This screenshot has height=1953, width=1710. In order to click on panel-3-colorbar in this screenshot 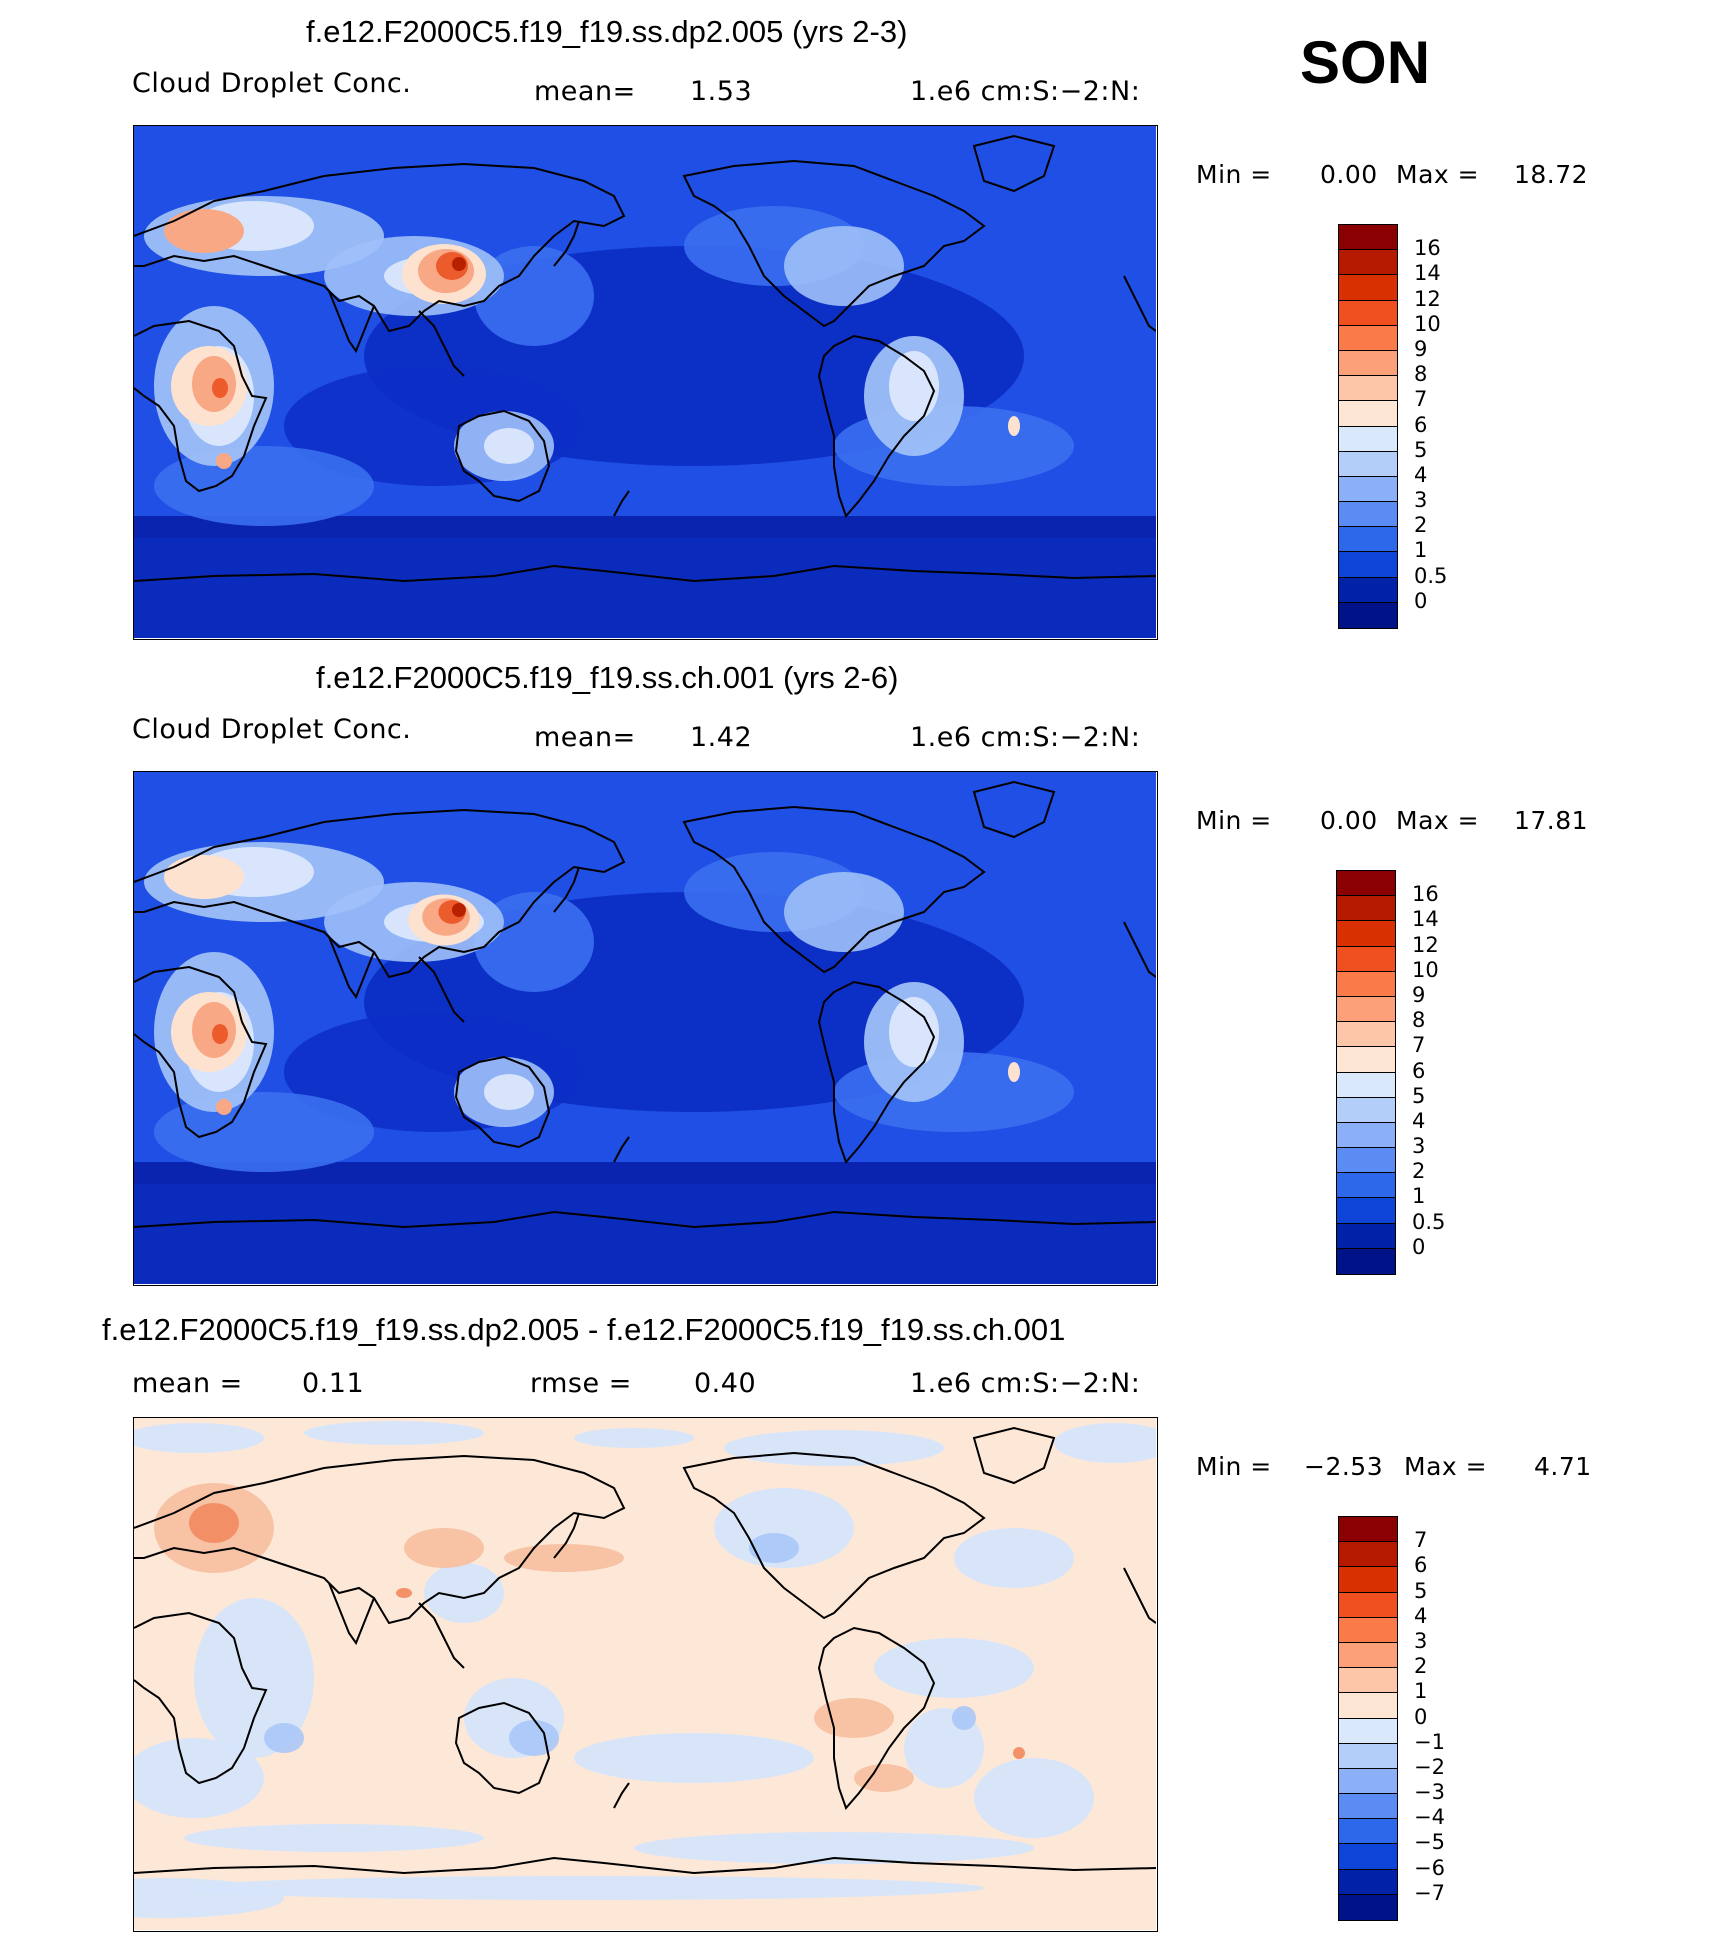, I will do `click(1368, 1718)`.